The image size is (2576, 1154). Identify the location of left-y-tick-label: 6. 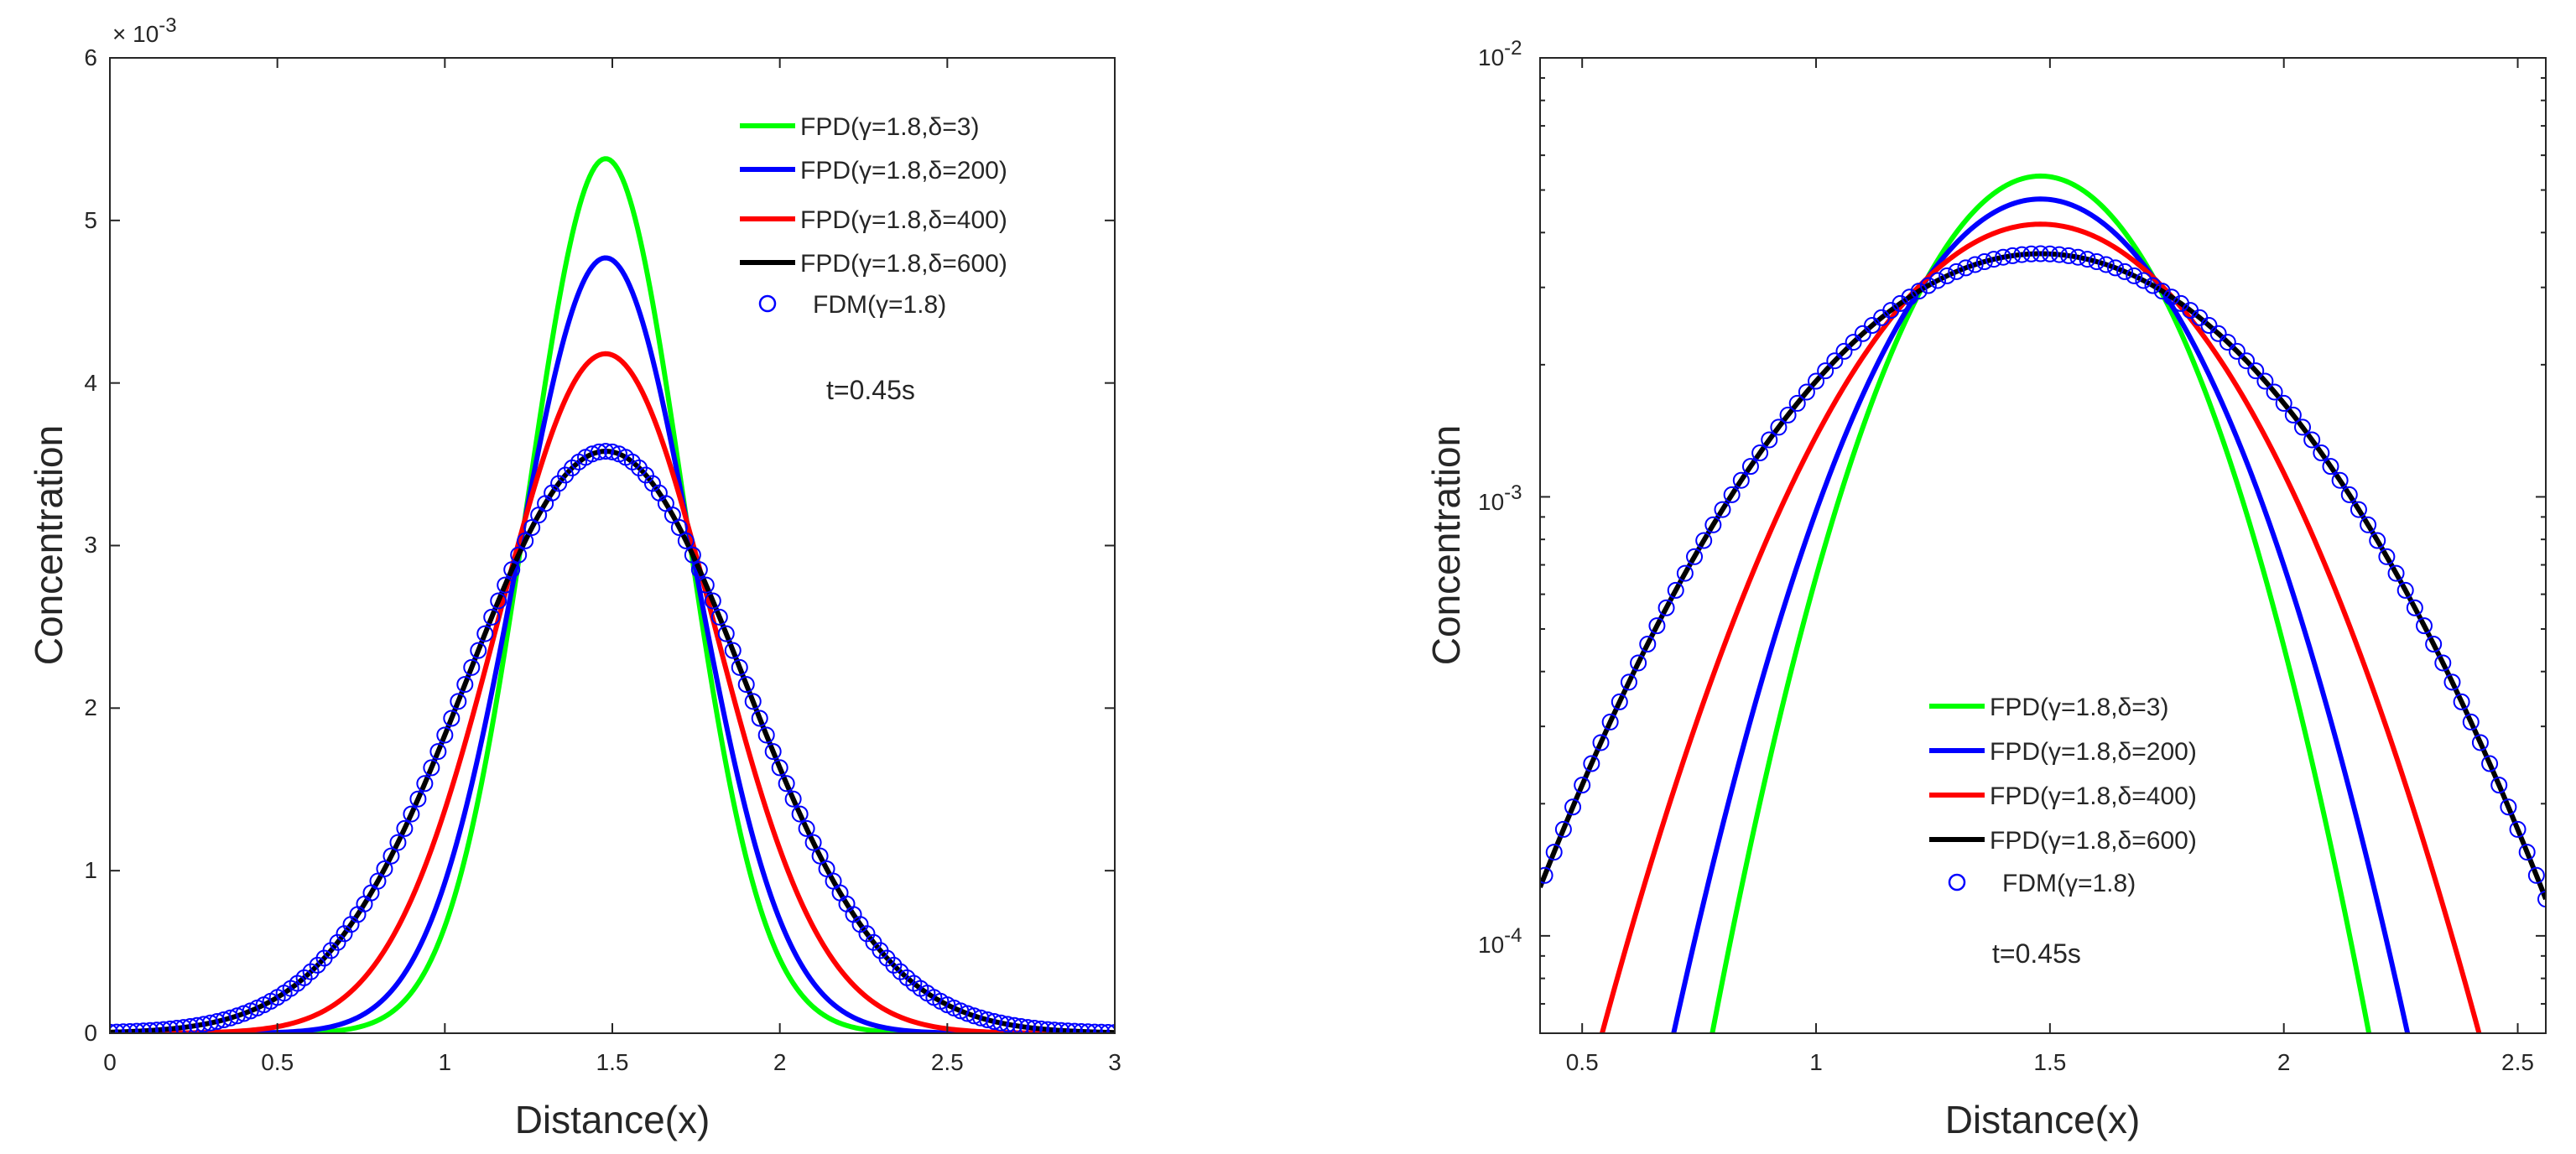
(90, 57).